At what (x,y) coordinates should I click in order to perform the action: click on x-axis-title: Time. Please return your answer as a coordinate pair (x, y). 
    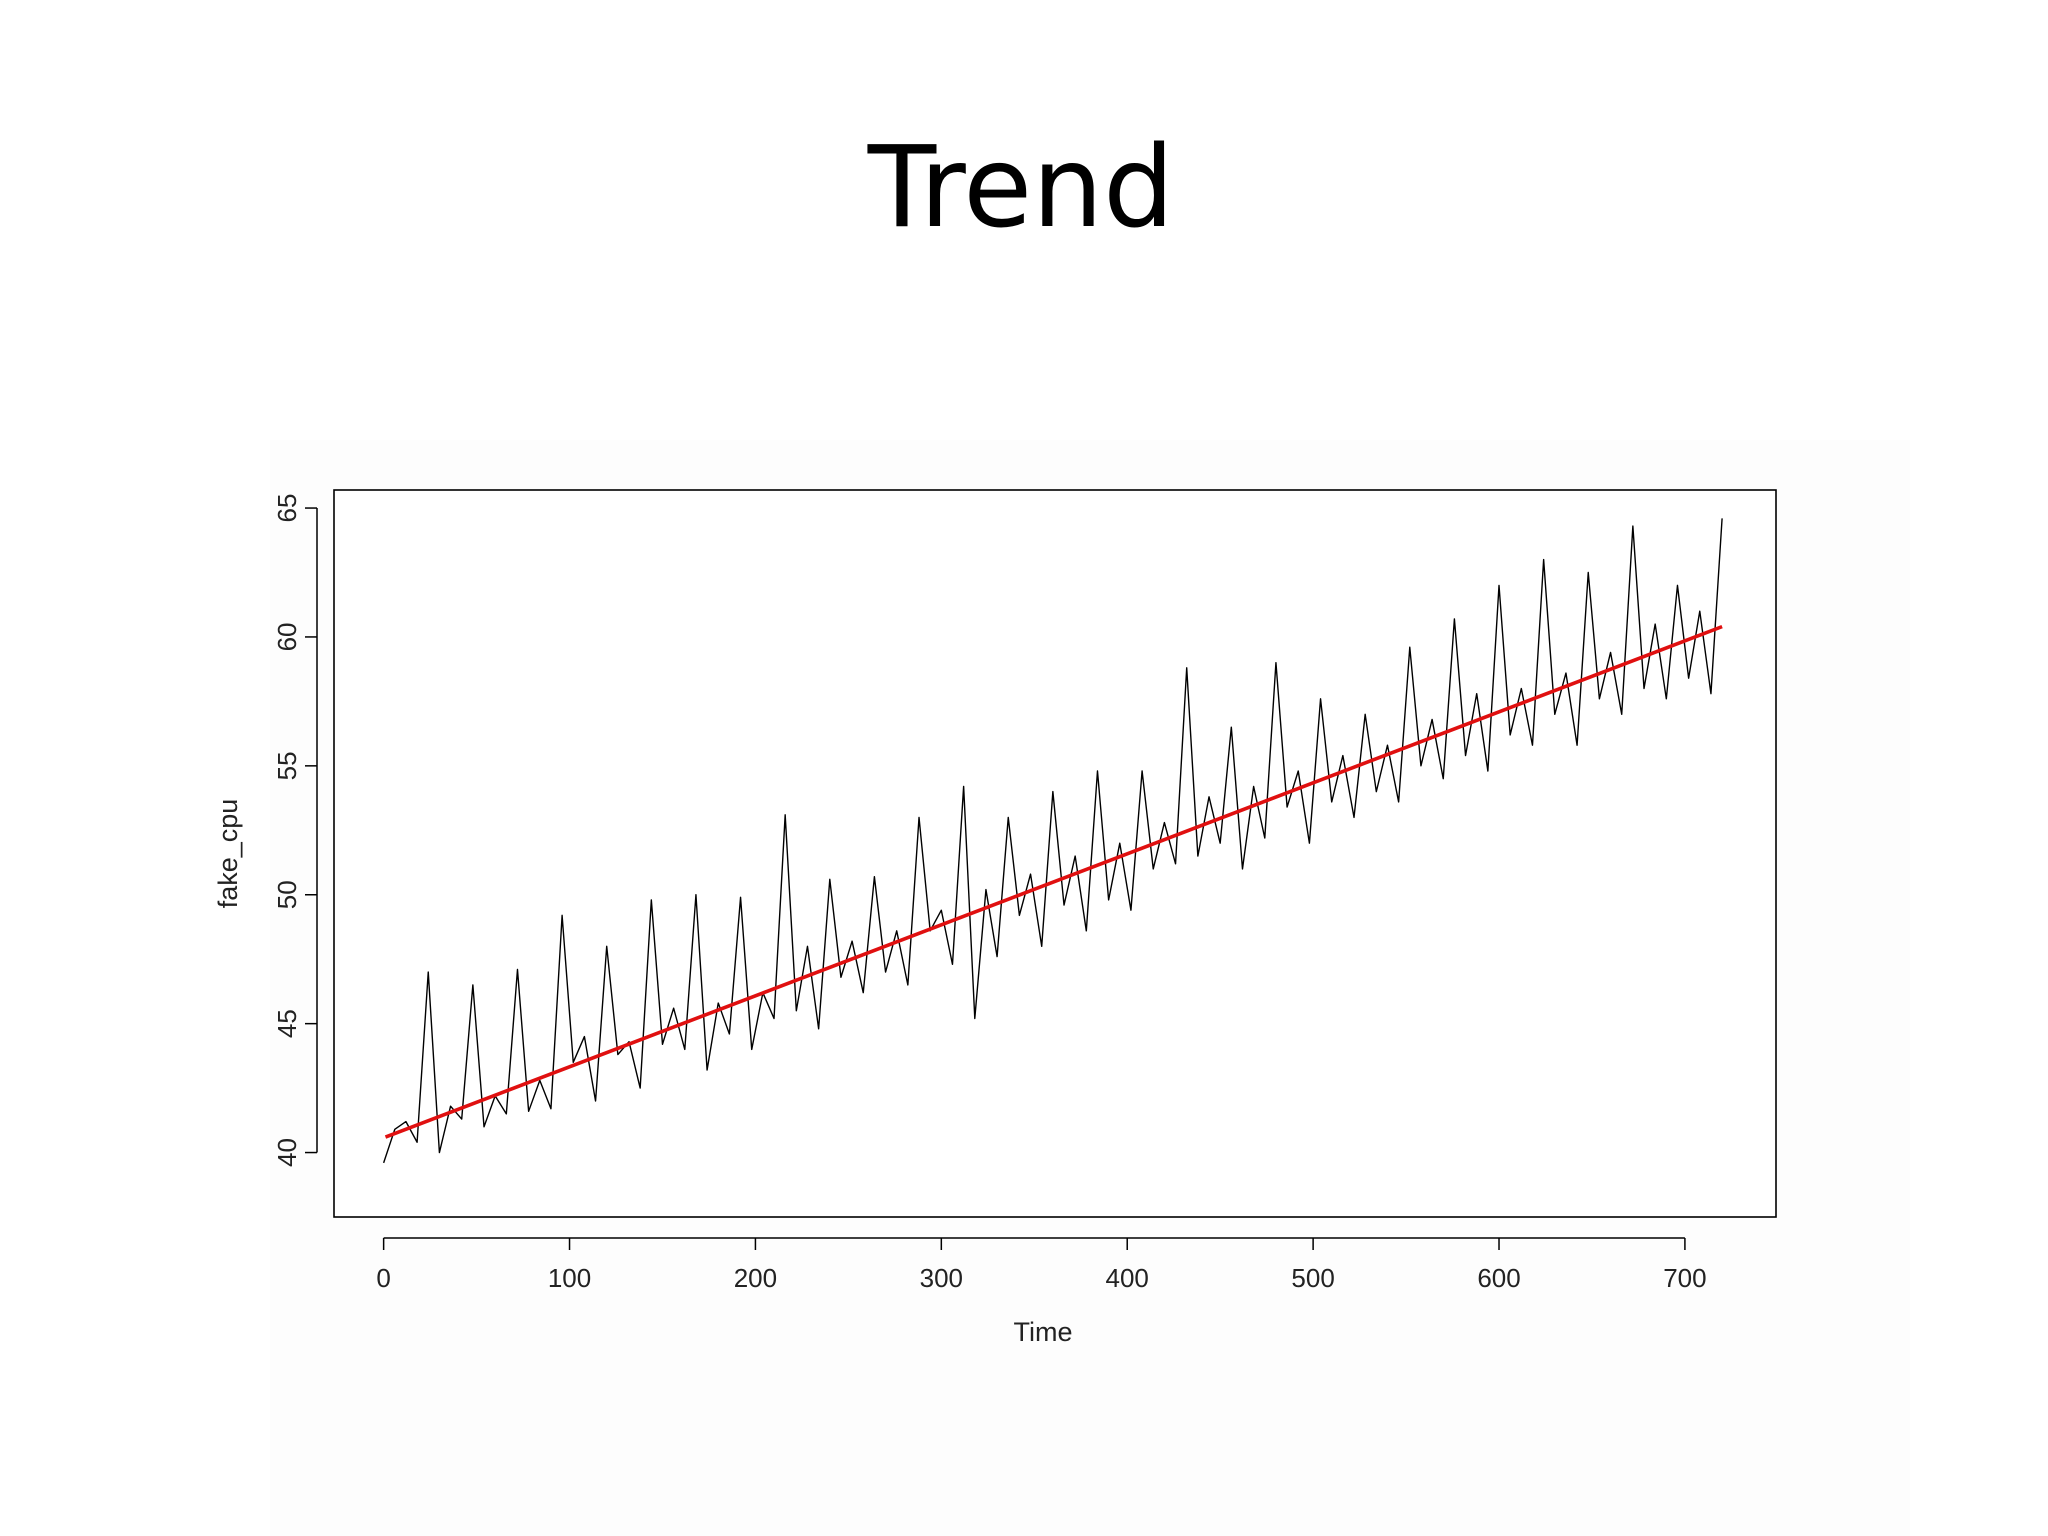
    Looking at the image, I should click on (1043, 1332).